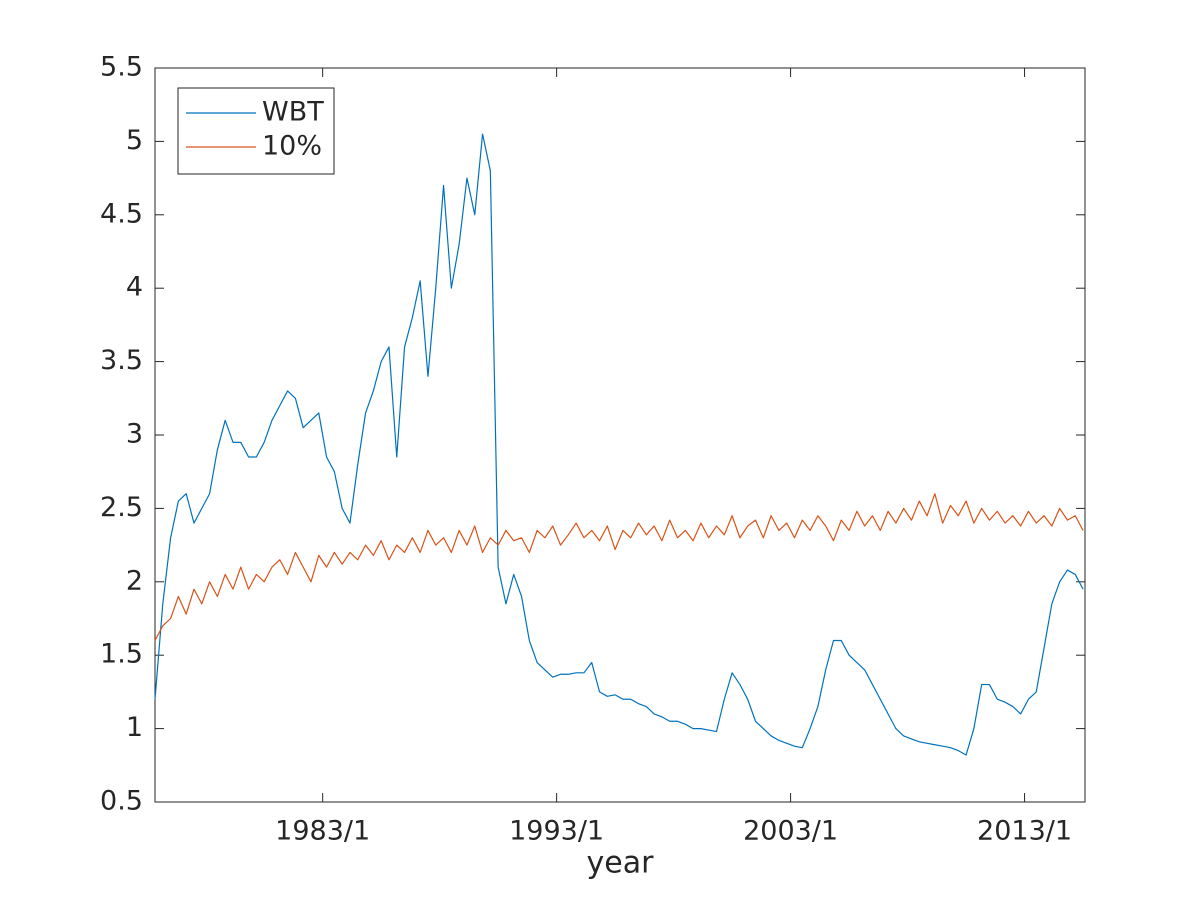 The width and height of the screenshot is (1200, 904). What do you see at coordinates (790, 831) in the screenshot?
I see `x-tick-label: 2003/1` at bounding box center [790, 831].